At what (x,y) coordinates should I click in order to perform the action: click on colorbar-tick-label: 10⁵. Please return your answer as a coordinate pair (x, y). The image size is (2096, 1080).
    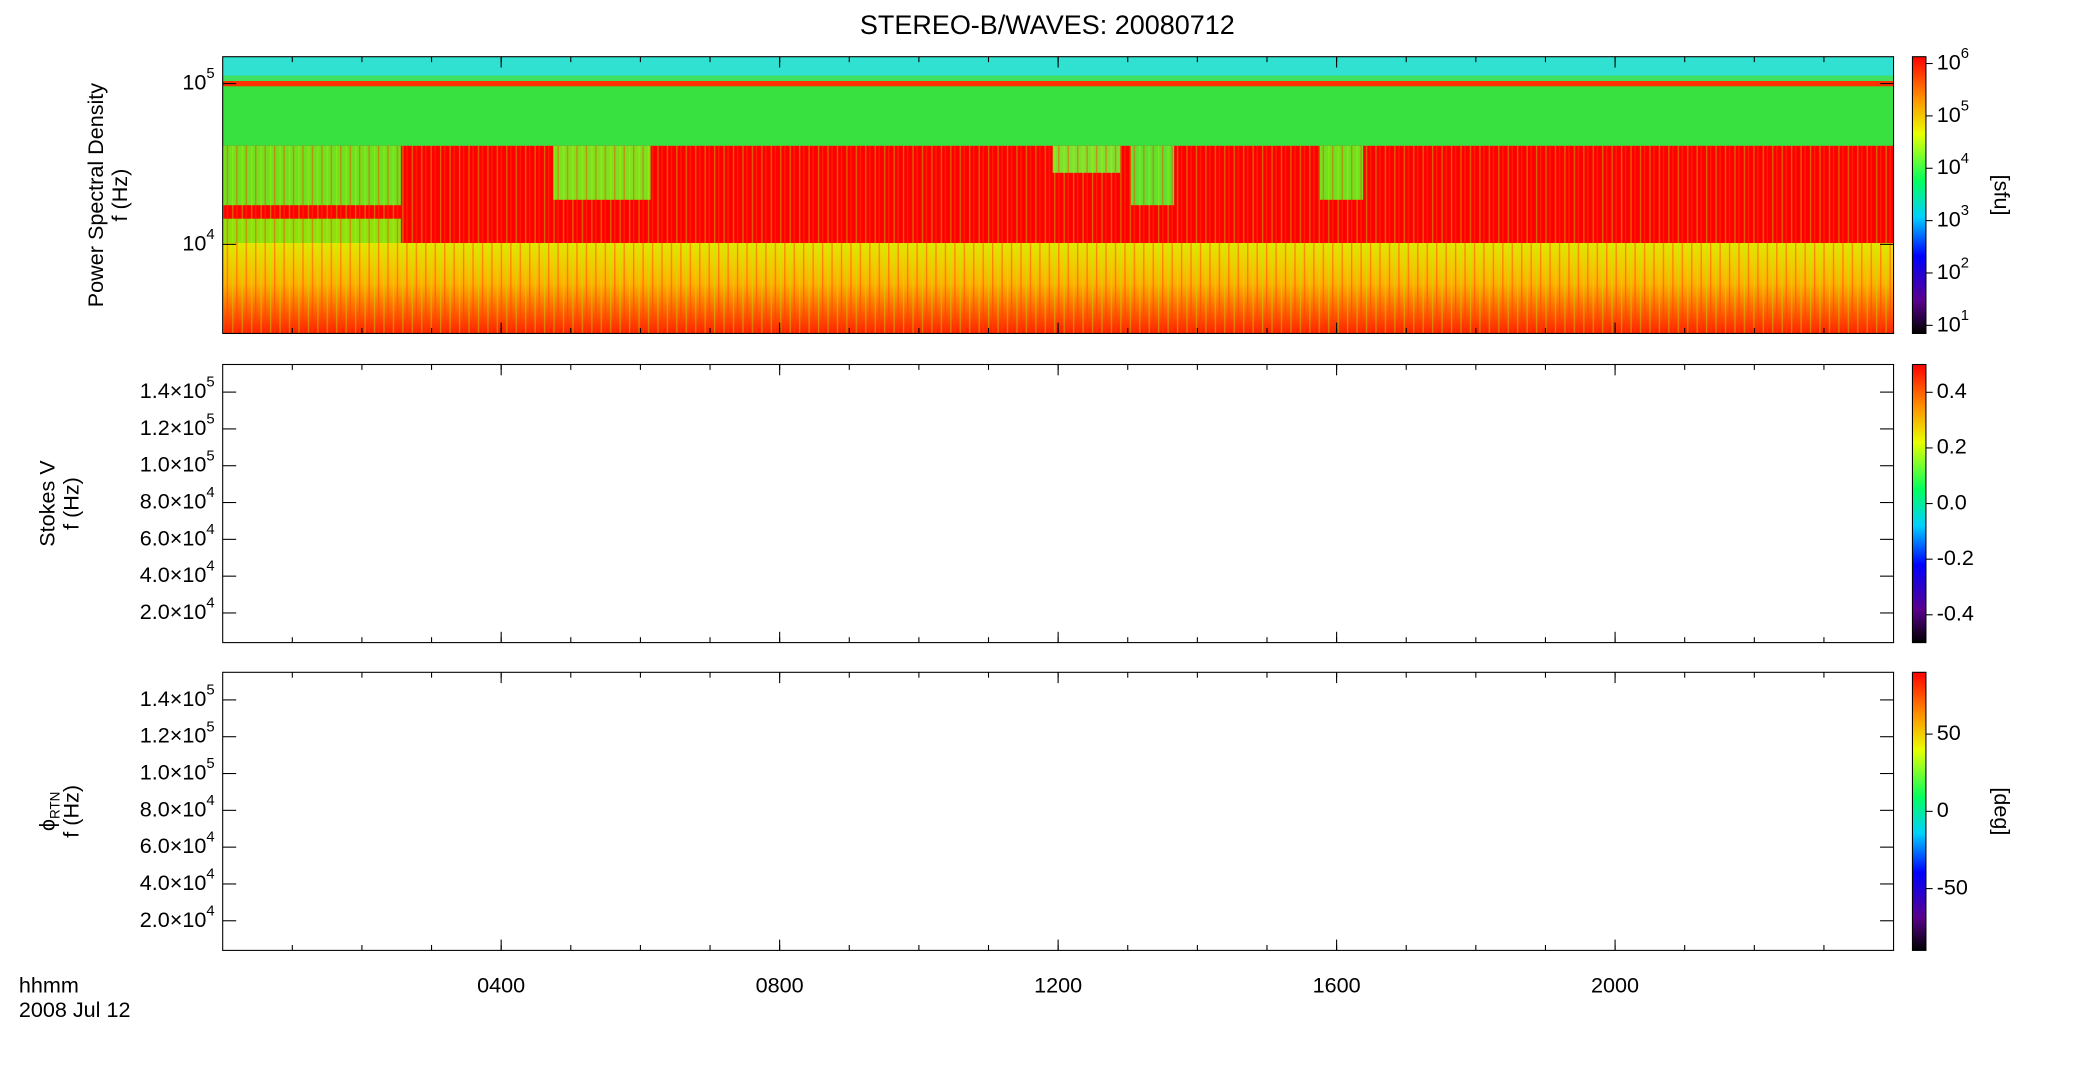
    Looking at the image, I should click on (1953, 112).